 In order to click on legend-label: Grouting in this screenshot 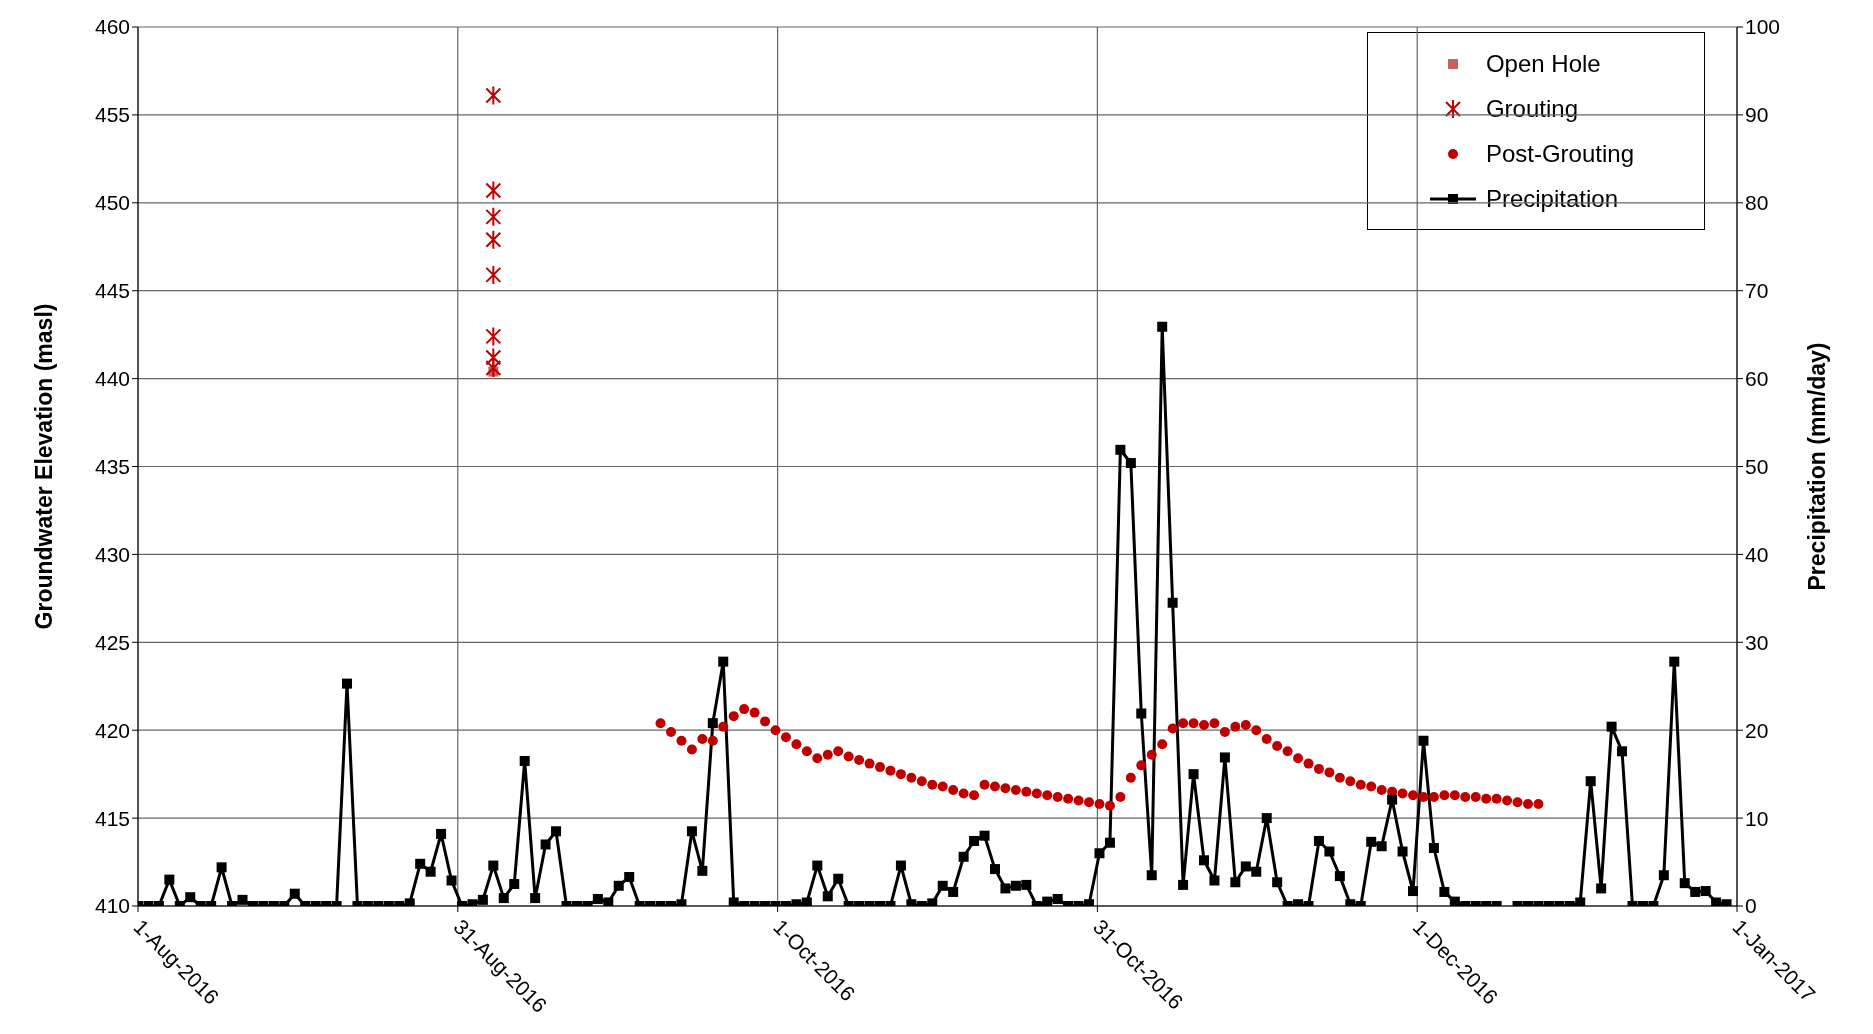, I will do `click(1531, 108)`.